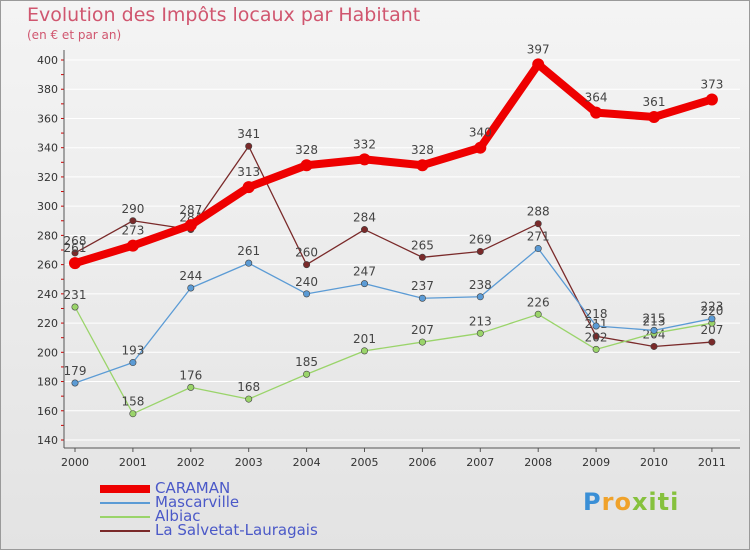  What do you see at coordinates (480, 239) in the screenshot?
I see `data-label: 269` at bounding box center [480, 239].